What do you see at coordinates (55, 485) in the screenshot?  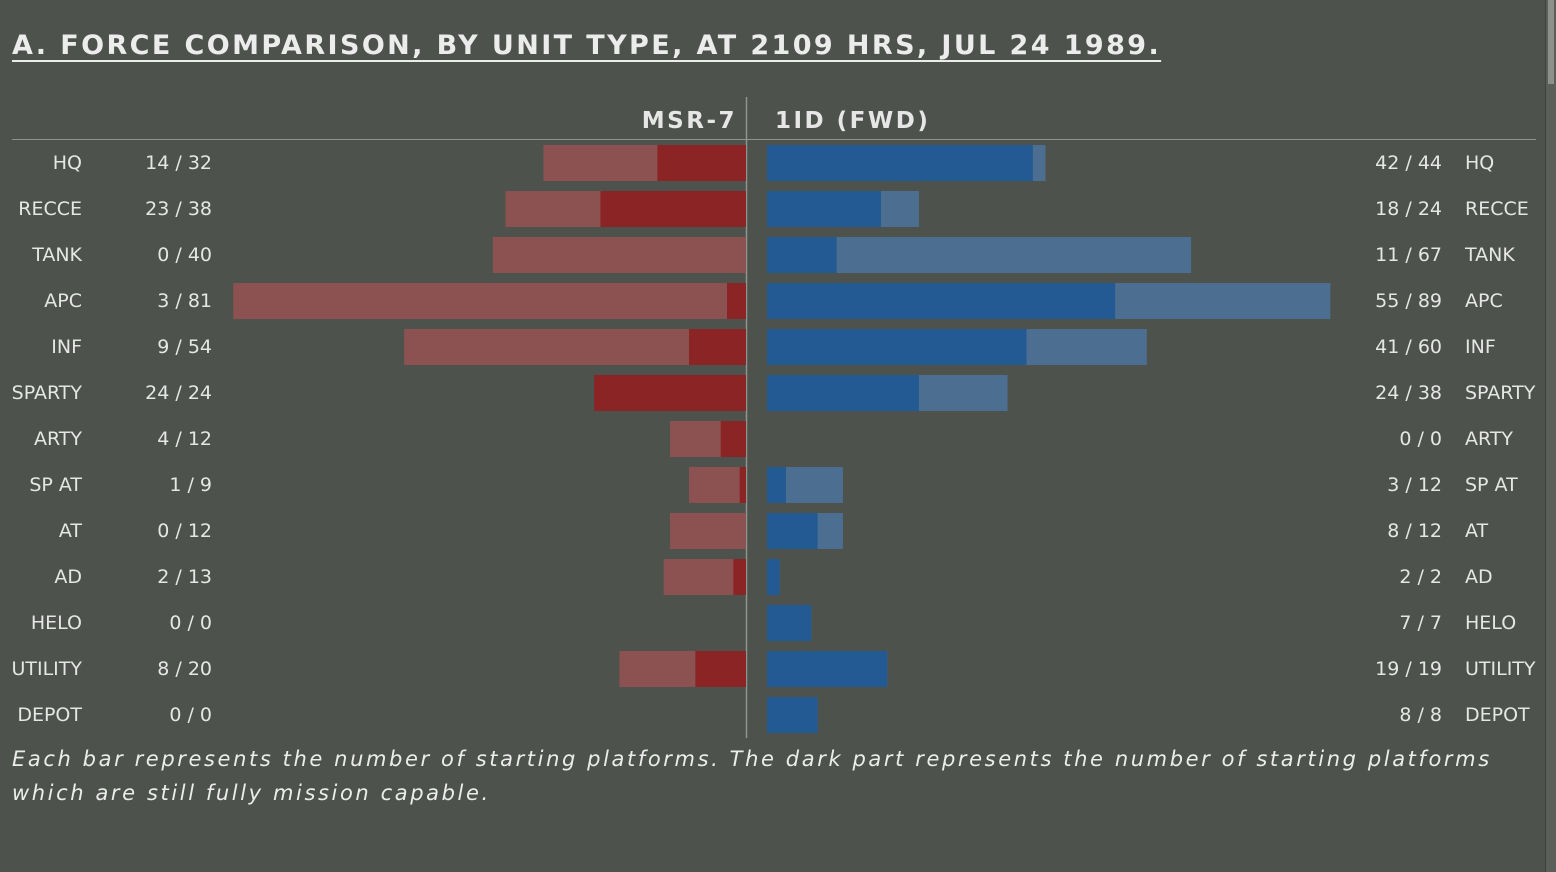 I see `left-category-label-sp-at: SP AT` at bounding box center [55, 485].